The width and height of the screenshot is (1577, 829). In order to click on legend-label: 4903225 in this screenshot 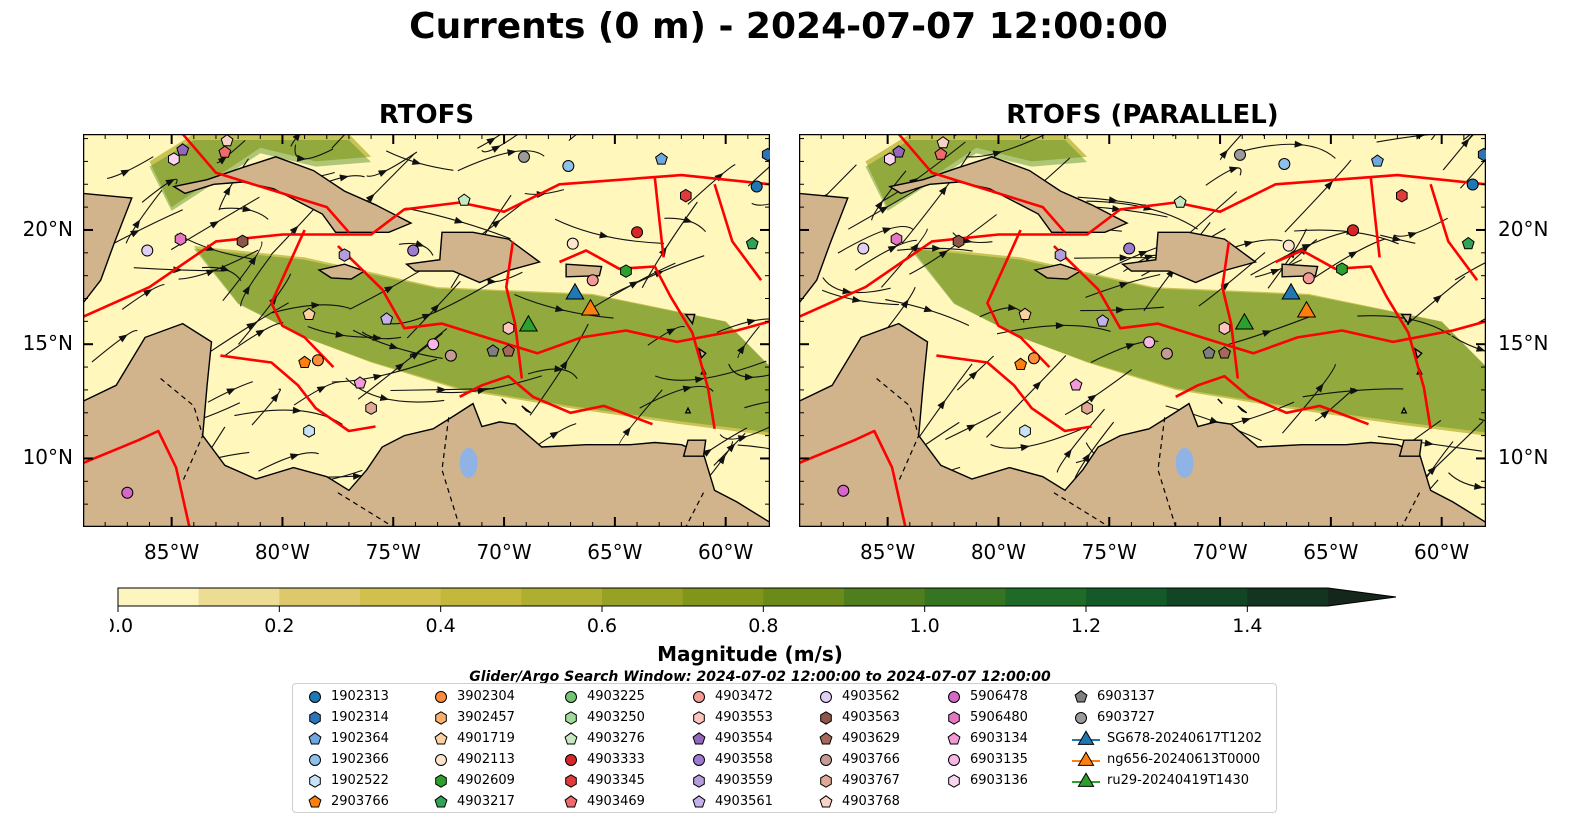, I will do `click(616, 696)`.